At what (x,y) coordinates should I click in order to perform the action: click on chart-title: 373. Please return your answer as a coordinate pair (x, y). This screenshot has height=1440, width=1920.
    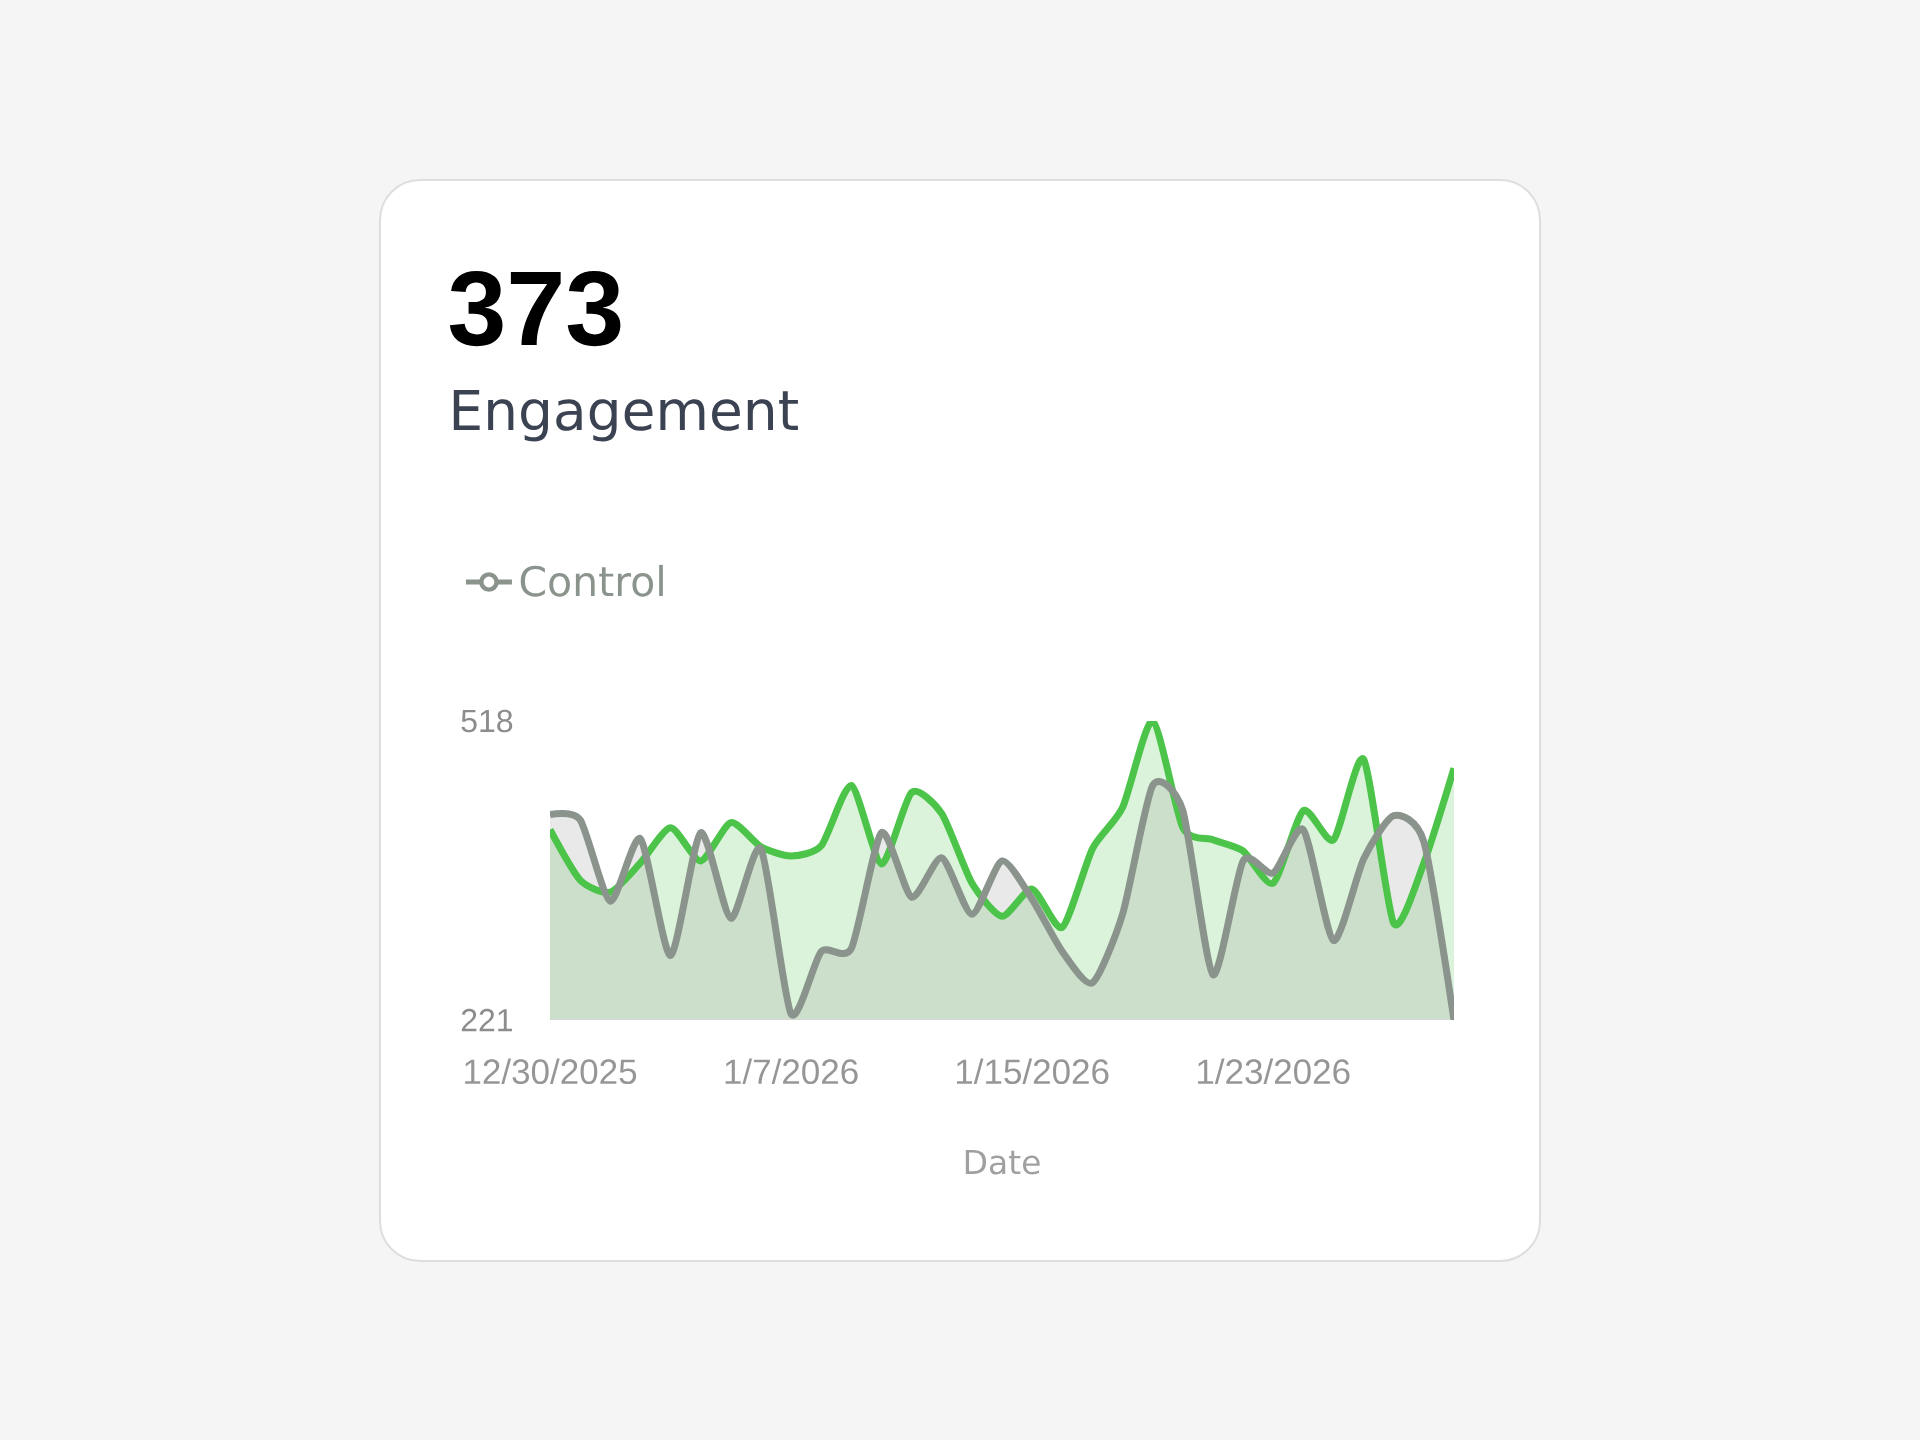
    Looking at the image, I should click on (535, 308).